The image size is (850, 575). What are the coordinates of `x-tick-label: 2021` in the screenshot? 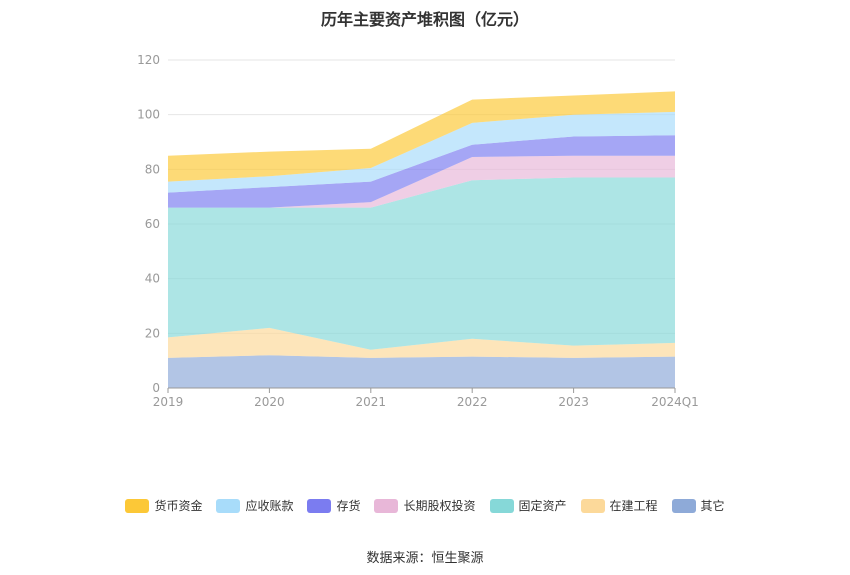 It's located at (371, 402).